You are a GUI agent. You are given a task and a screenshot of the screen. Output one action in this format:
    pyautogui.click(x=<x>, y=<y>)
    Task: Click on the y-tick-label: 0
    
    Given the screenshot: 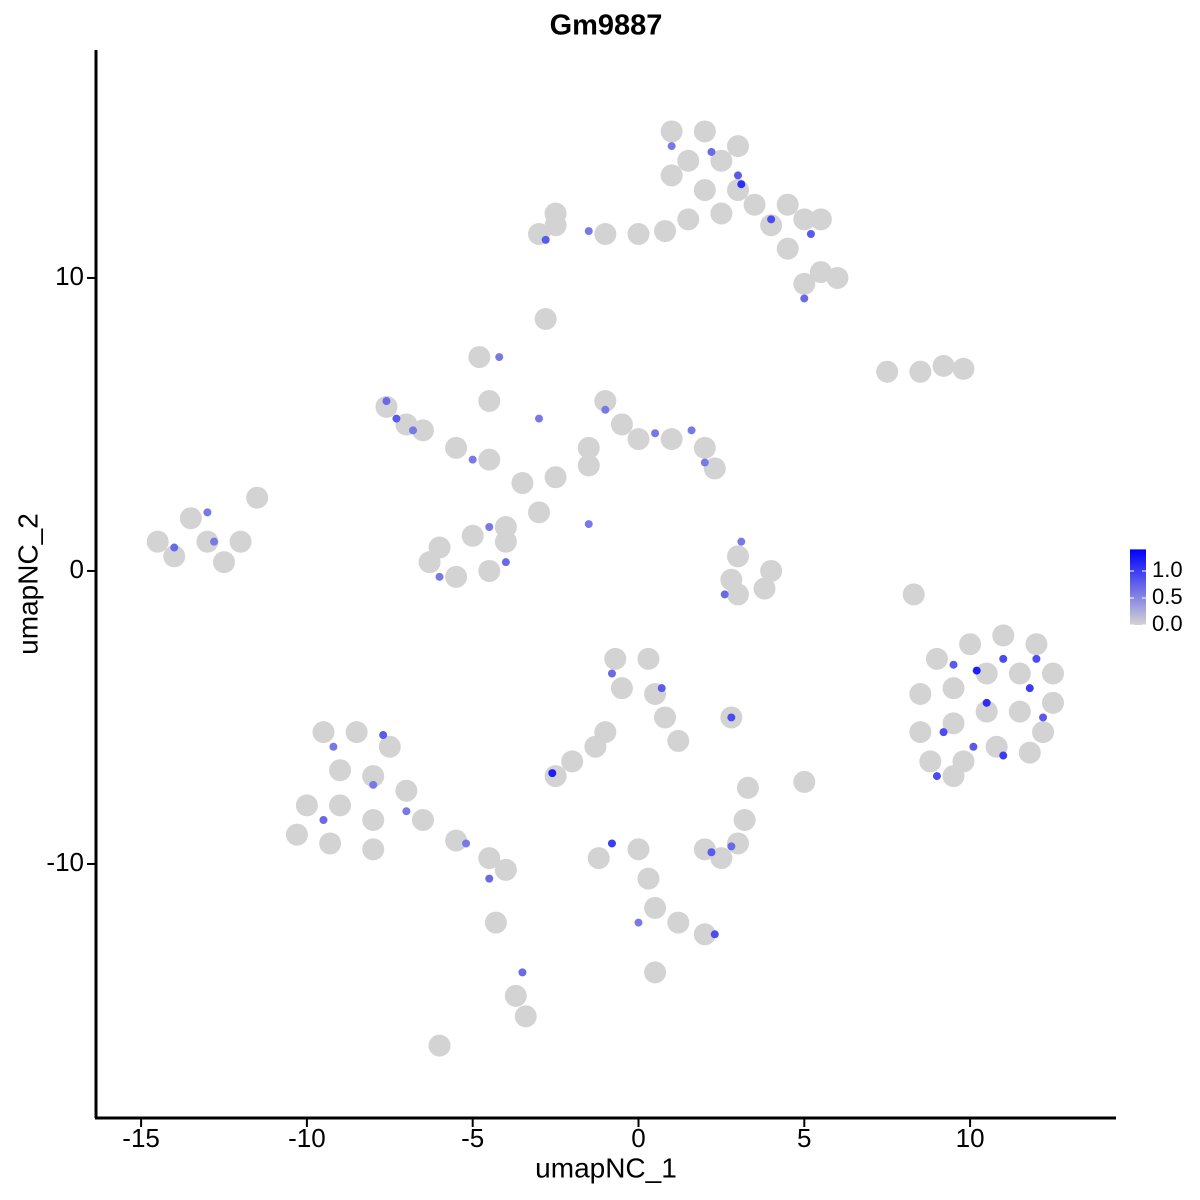 What is the action you would take?
    pyautogui.click(x=77, y=569)
    